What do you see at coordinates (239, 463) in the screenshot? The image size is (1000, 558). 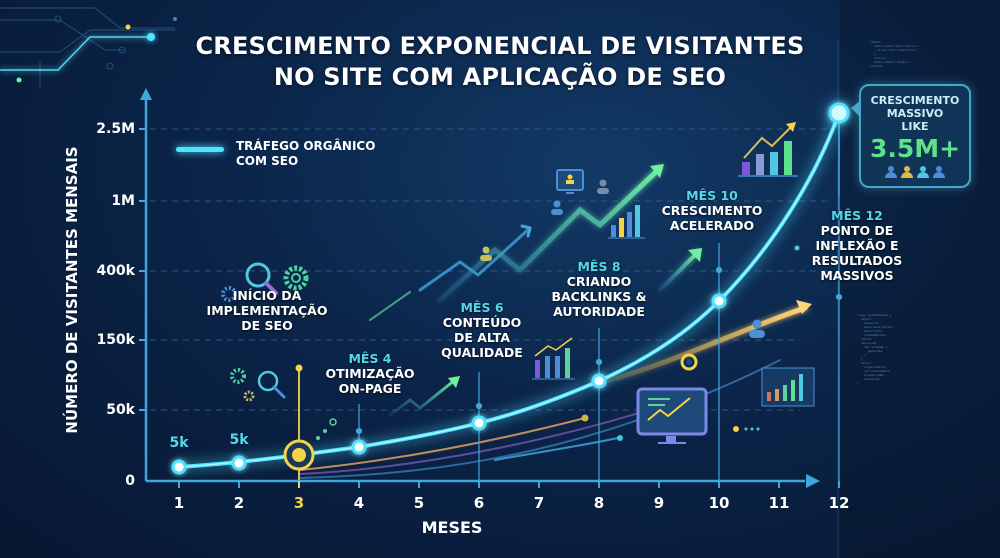 I see `point-m2` at bounding box center [239, 463].